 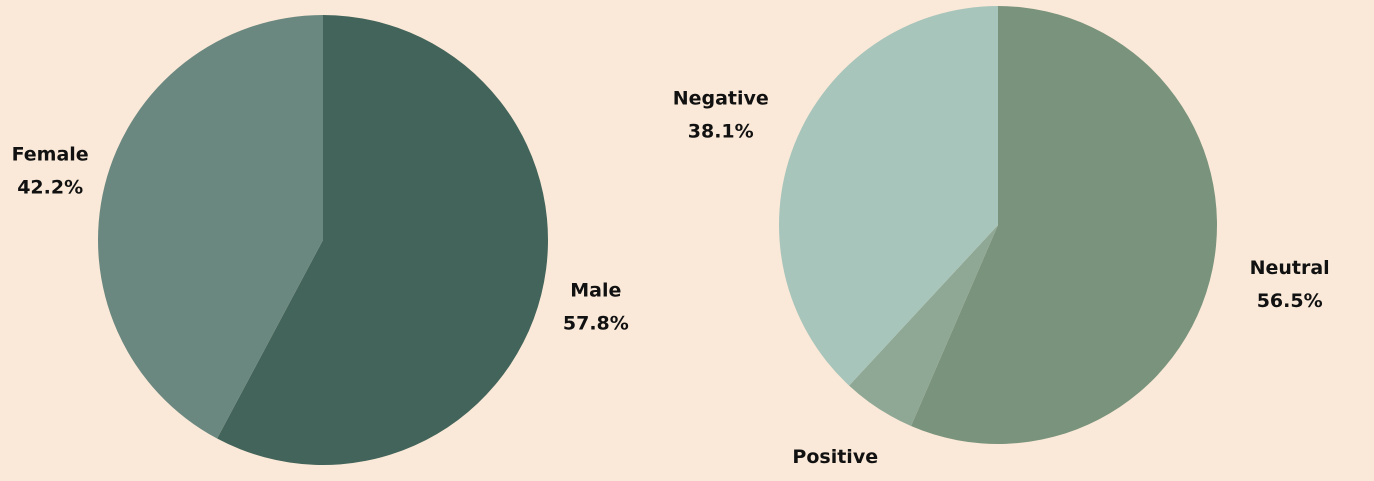 What do you see at coordinates (50, 154) in the screenshot?
I see `slice-name: Female` at bounding box center [50, 154].